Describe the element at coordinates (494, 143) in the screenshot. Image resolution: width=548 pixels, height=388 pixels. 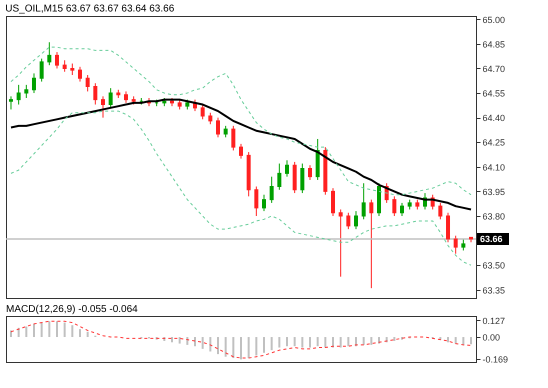
I see `y-tick-label: 64.25` at that location.